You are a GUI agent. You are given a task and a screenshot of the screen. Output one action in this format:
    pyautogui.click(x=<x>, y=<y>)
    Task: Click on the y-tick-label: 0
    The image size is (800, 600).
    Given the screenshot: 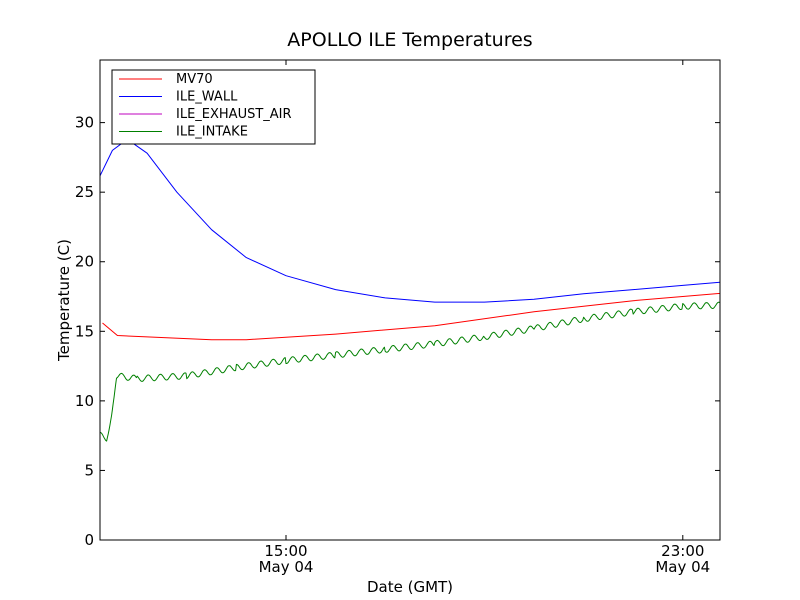 What is the action you would take?
    pyautogui.click(x=89, y=540)
    